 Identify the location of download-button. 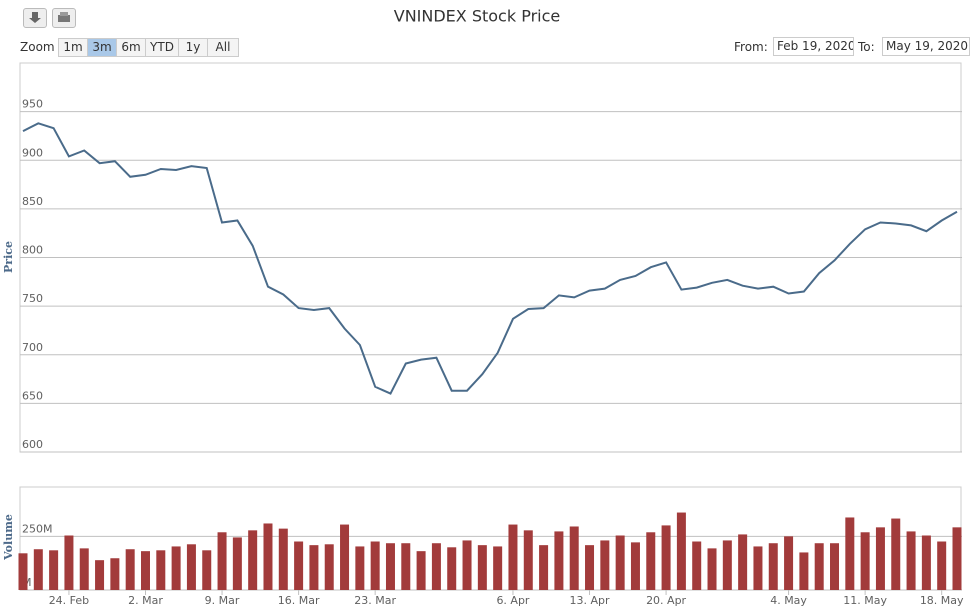
(35, 18).